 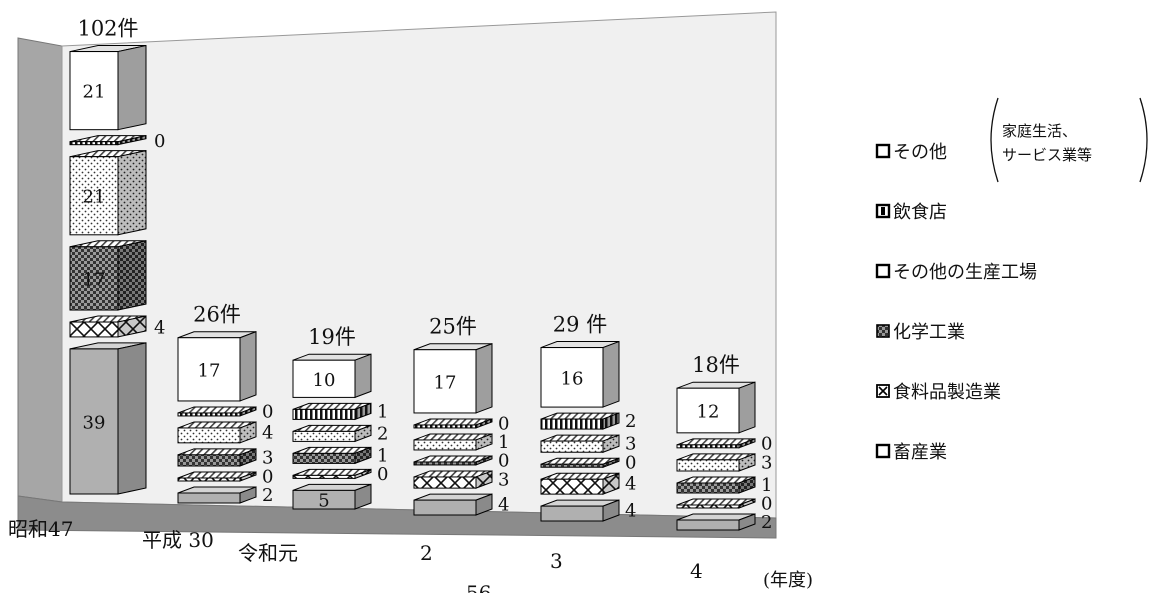 I want to click on data-label-4-0: 4, so click(x=630, y=511).